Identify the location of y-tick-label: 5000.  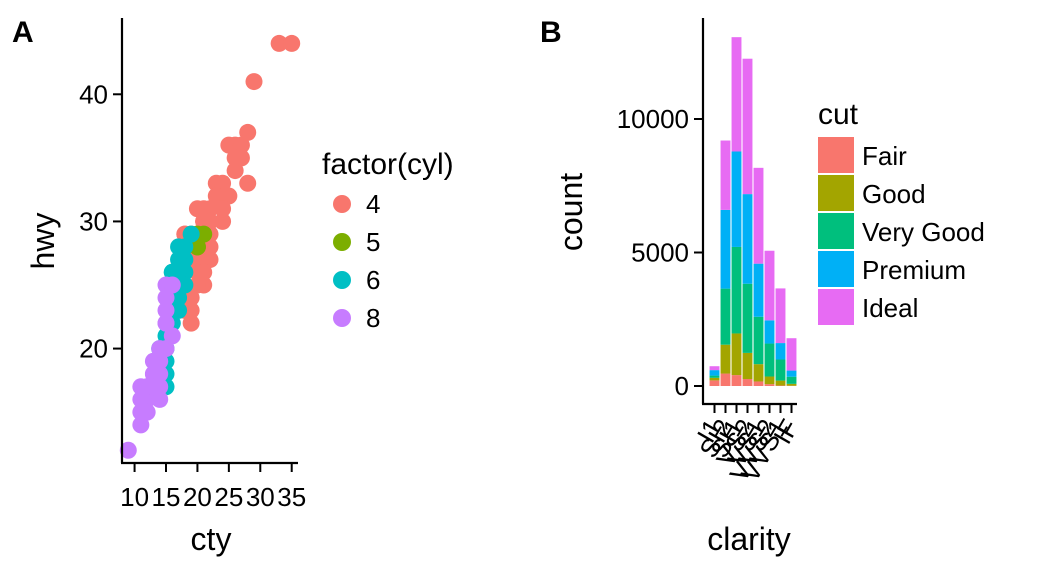
(660, 253).